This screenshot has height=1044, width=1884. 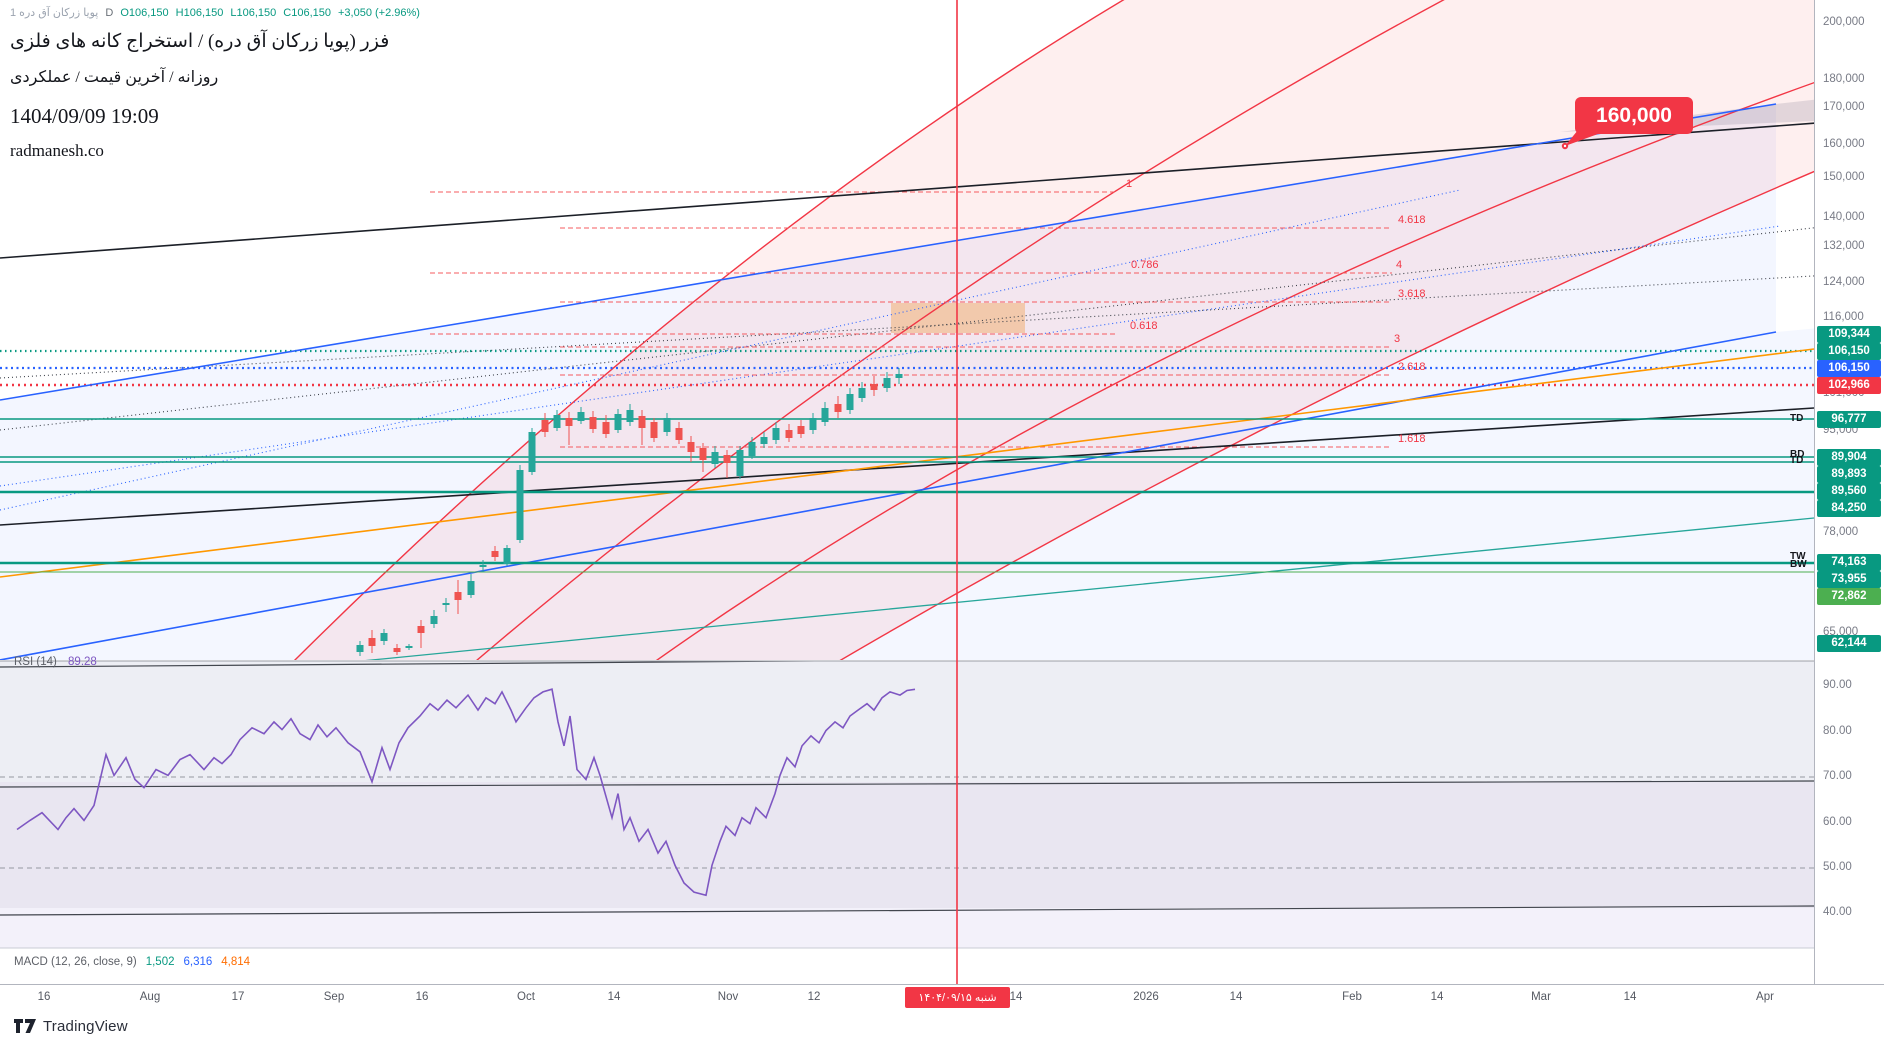 I want to click on level-tag-label: BW, so click(x=1798, y=564).